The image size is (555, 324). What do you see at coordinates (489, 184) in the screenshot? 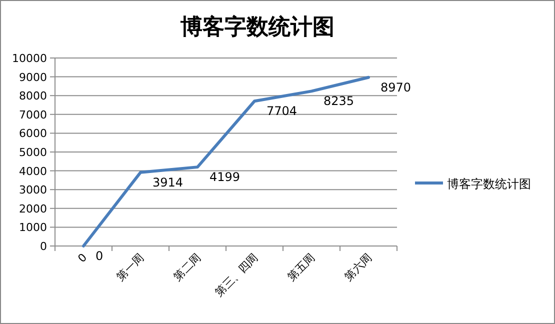
I see `legend-label: 博客字数统计图` at bounding box center [489, 184].